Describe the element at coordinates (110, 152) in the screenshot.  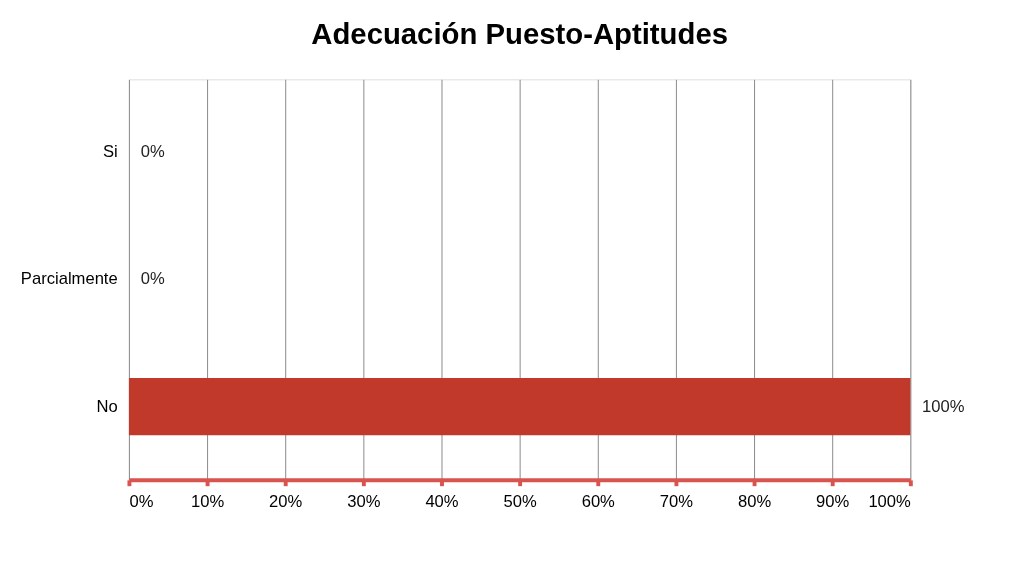
I see `y-tick-label: Si` at that location.